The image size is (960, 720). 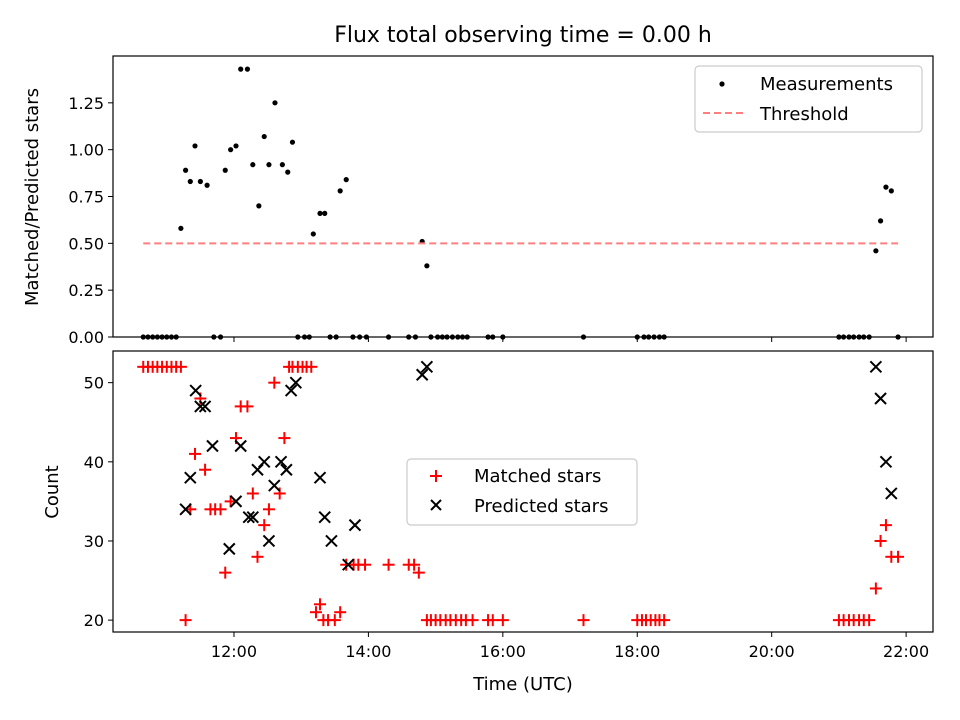 I want to click on y-tick-label: 1.25, so click(x=86, y=103).